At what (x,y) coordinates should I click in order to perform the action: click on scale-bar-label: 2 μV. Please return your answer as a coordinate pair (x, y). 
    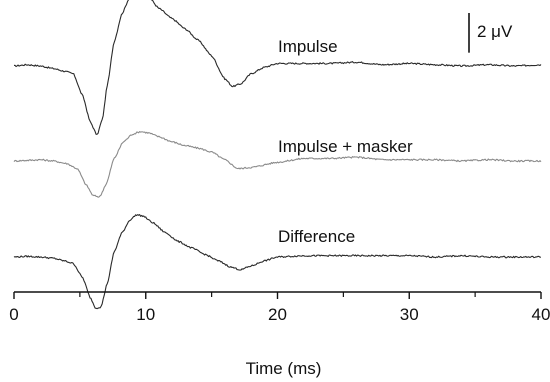
    Looking at the image, I should click on (495, 31).